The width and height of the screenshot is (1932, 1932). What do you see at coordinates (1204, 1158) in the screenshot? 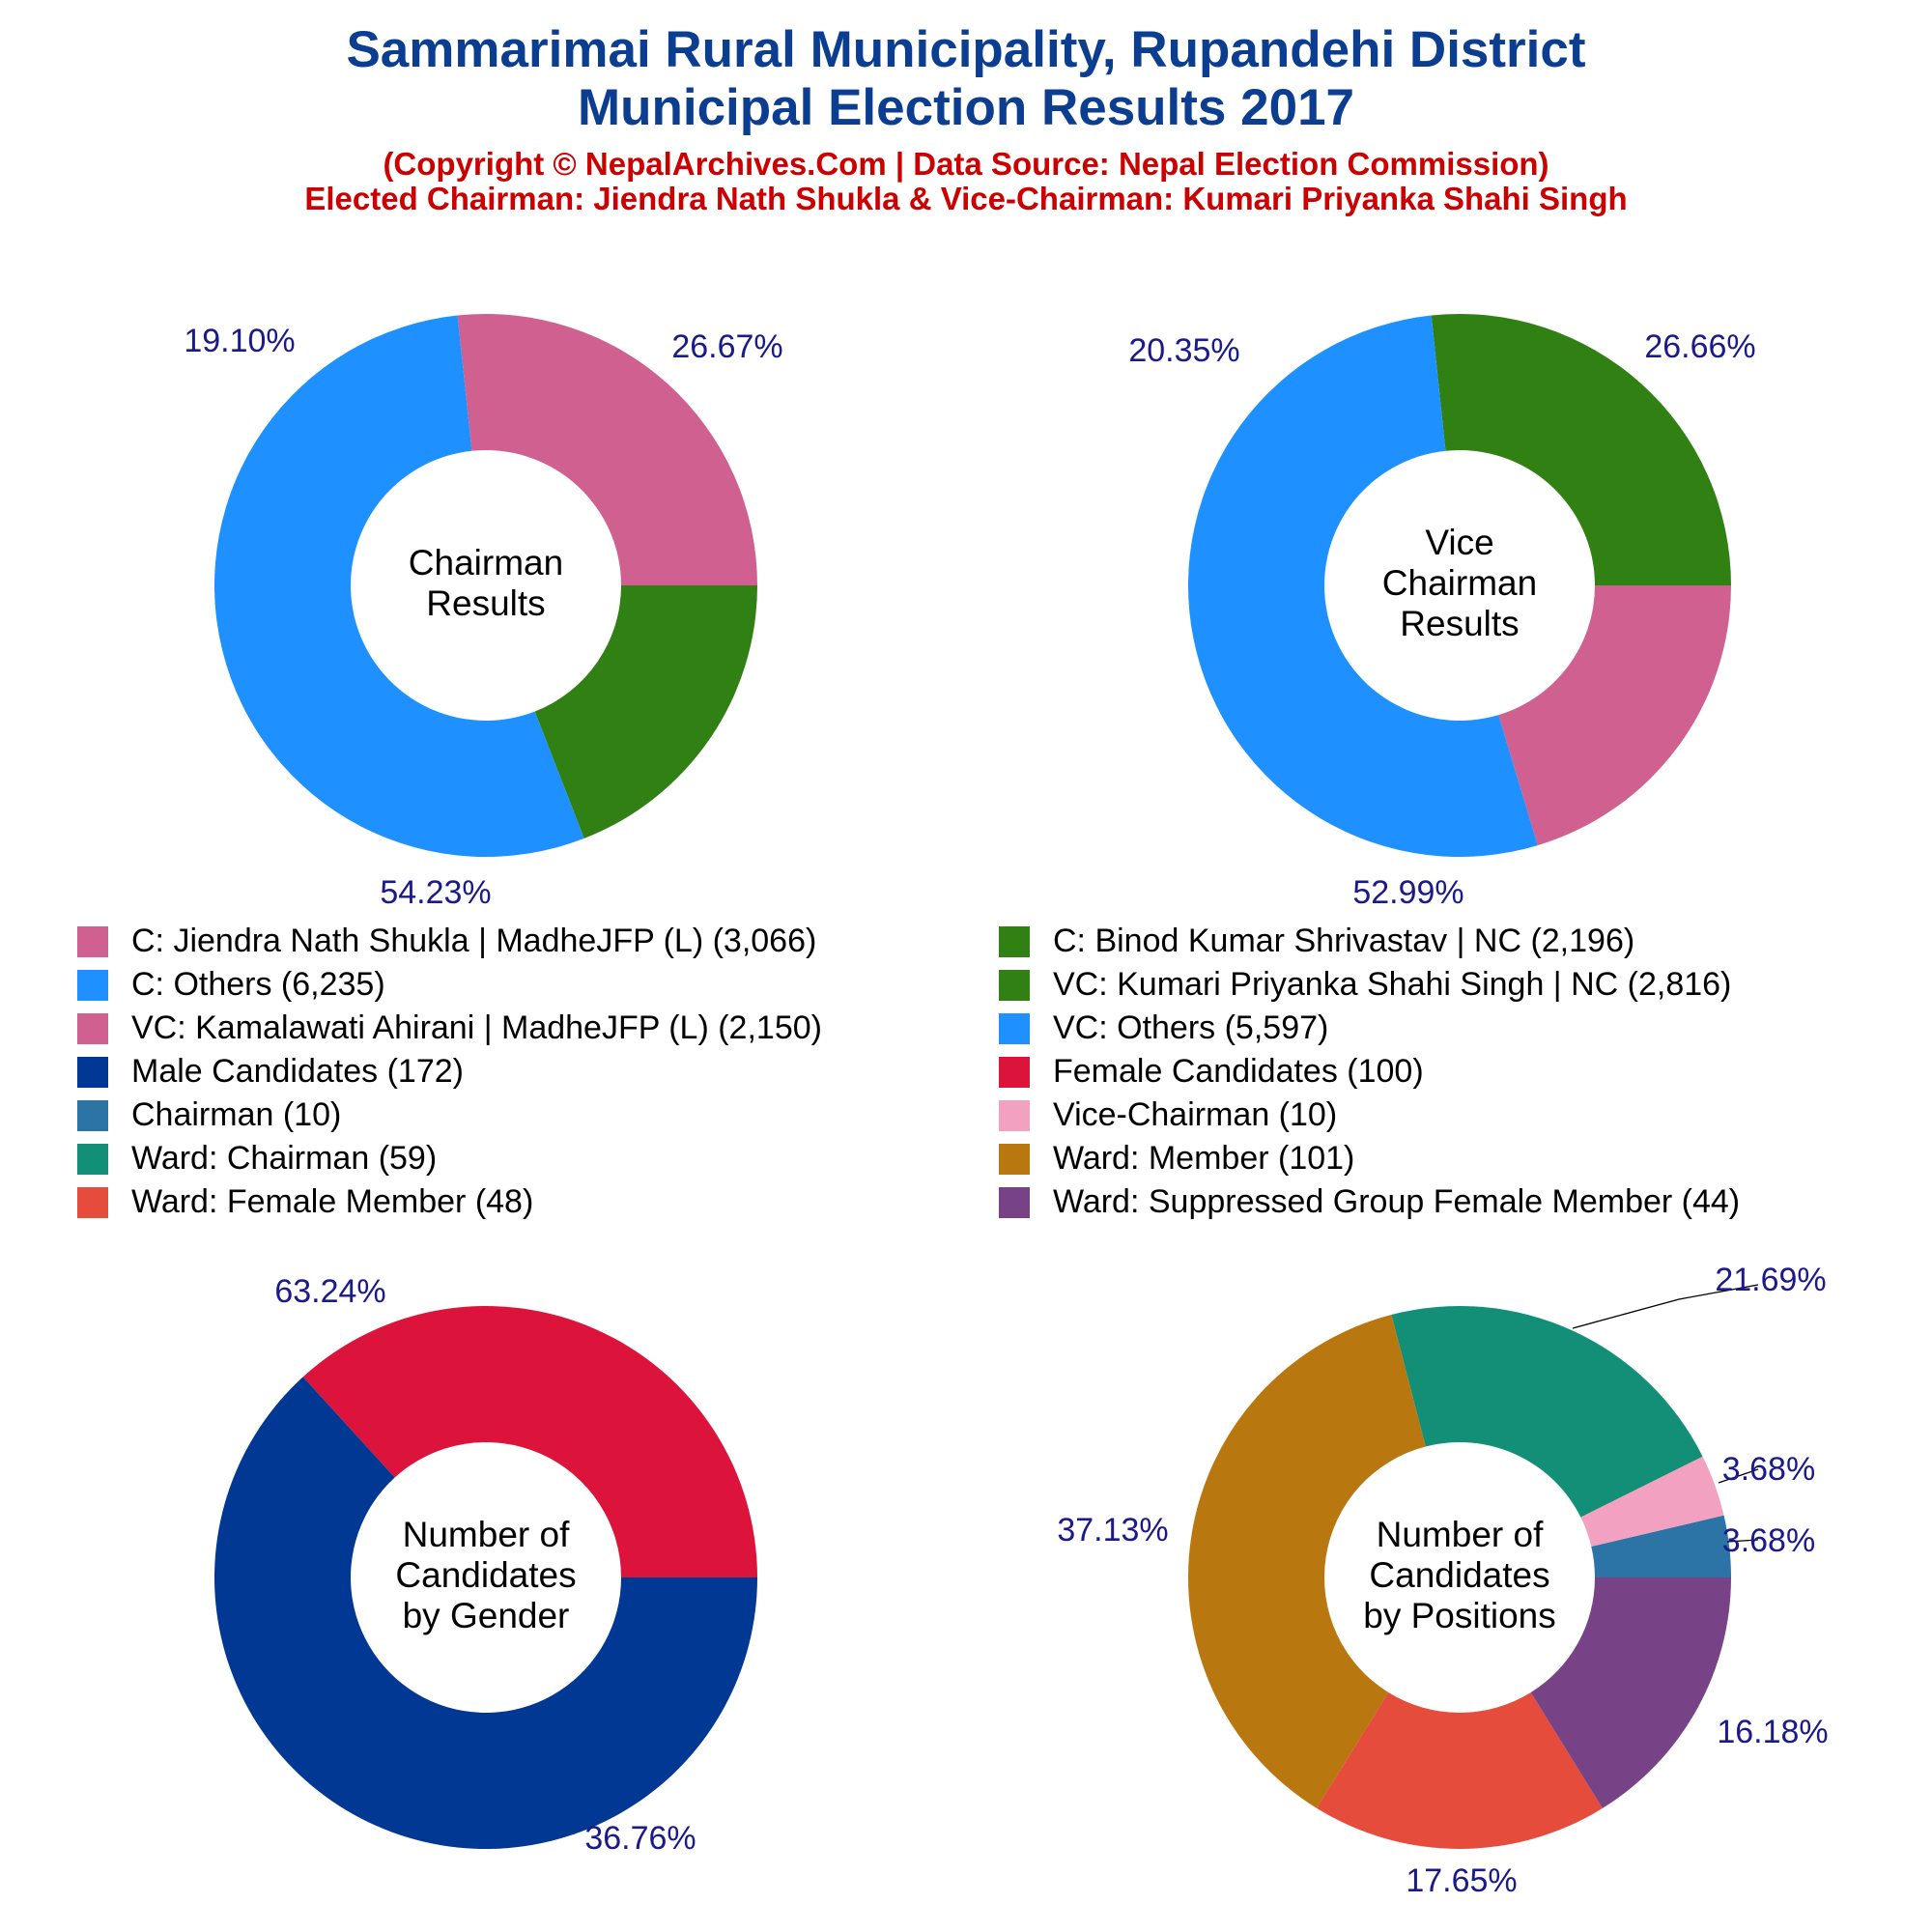
I see `legend-label: Ward: Member (101)` at bounding box center [1204, 1158].